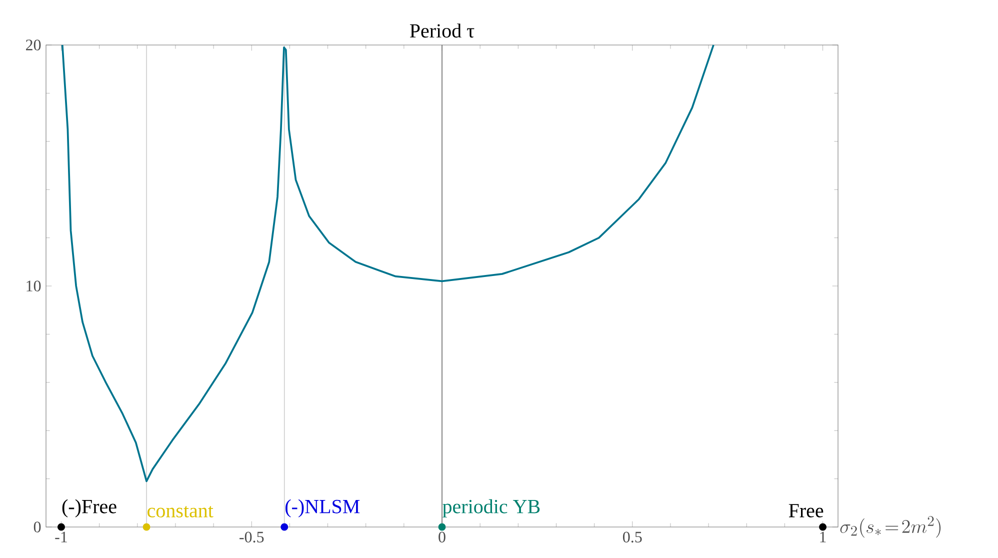 The image size is (998, 558). What do you see at coordinates (61, 537) in the screenshot?
I see `x-tick-label: -1` at bounding box center [61, 537].